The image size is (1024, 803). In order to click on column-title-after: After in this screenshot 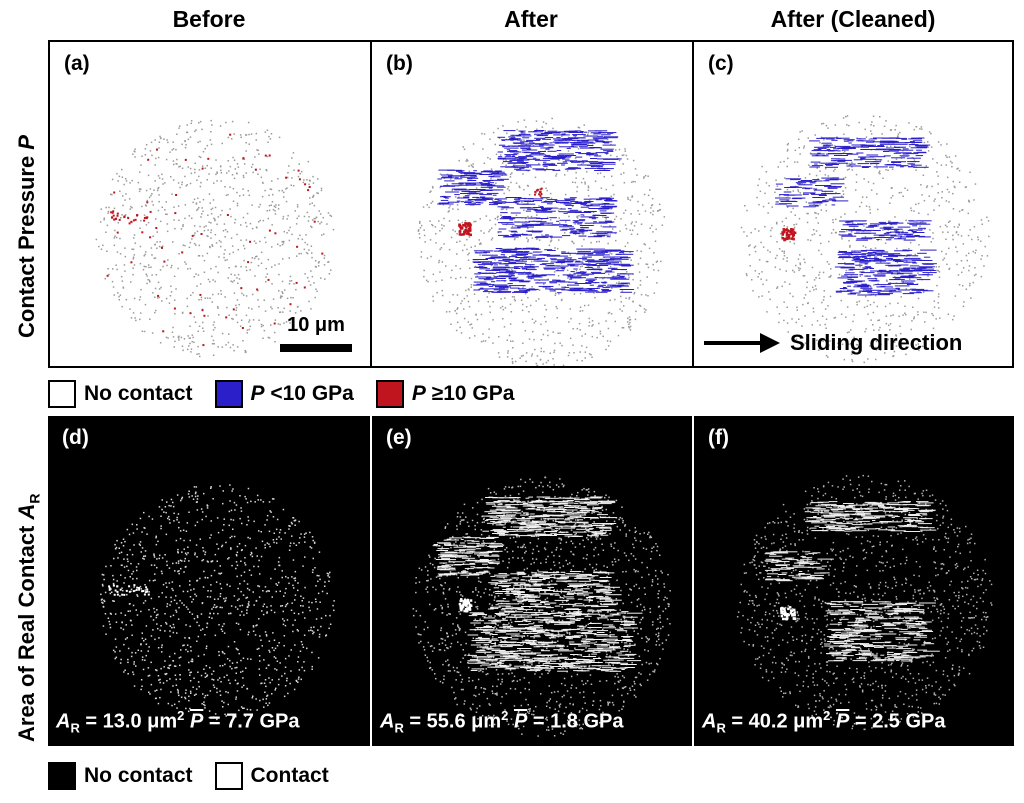, I will do `click(531, 19)`.